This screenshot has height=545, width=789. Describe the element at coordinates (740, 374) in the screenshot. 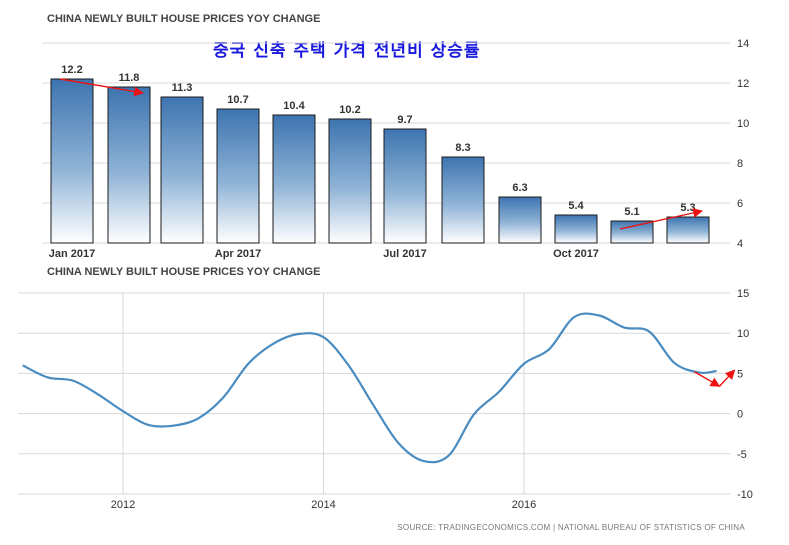

I see `line-y-tick-label: 5` at that location.